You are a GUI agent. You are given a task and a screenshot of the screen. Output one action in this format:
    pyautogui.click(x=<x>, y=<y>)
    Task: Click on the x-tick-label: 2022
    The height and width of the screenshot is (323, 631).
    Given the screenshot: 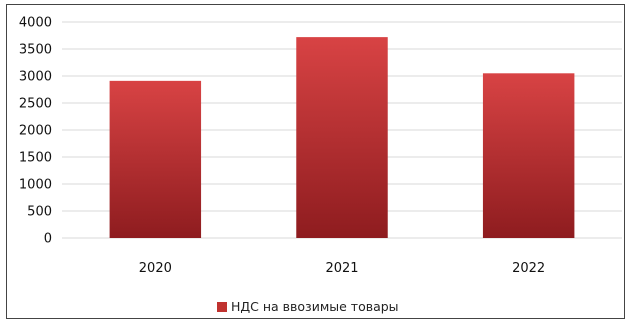 What is the action you would take?
    pyautogui.click(x=528, y=268)
    